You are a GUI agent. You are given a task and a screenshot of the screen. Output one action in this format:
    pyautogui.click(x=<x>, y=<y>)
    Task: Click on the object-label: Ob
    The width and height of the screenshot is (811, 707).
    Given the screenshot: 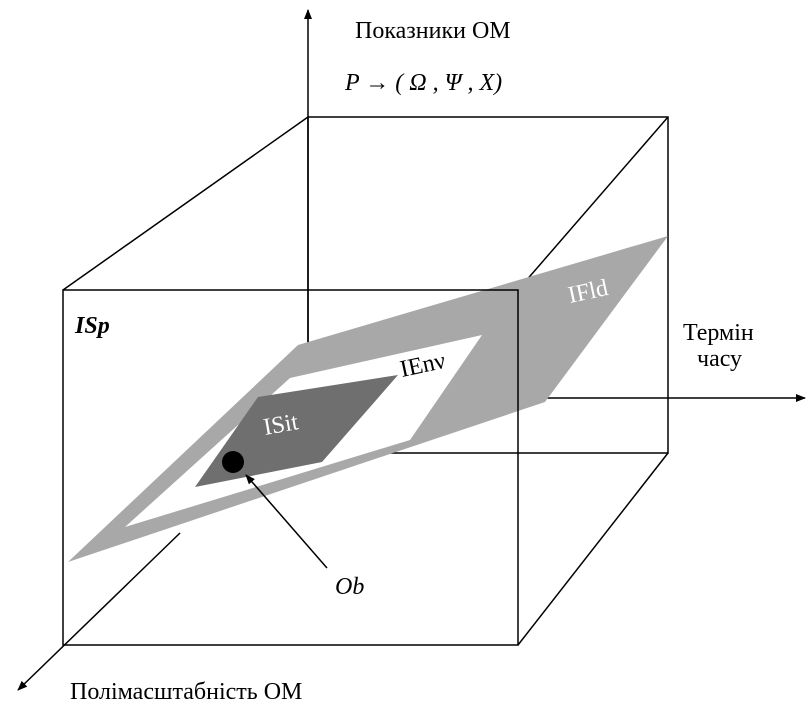 What is the action you would take?
    pyautogui.click(x=349, y=587)
    